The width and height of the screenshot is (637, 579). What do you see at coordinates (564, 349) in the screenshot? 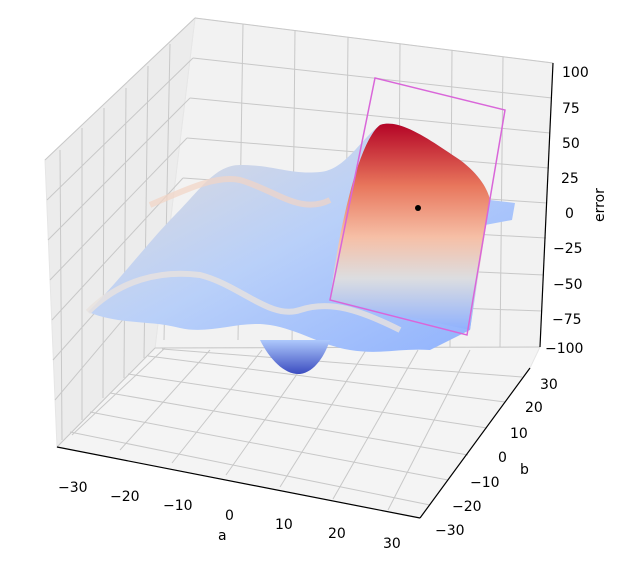
I see `svg-text: −100` at bounding box center [564, 349].